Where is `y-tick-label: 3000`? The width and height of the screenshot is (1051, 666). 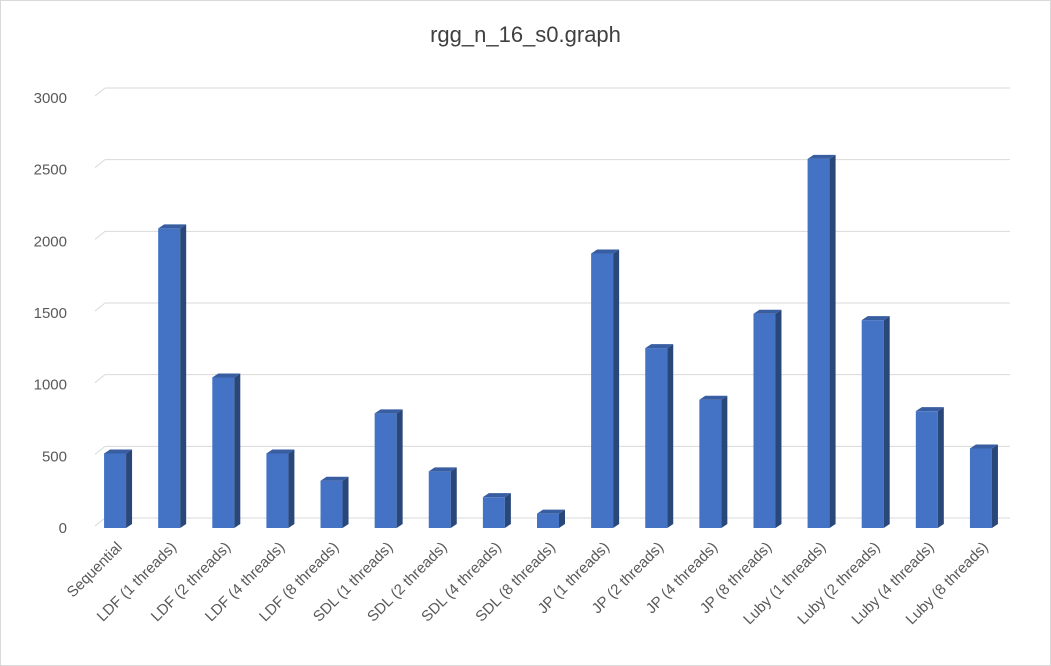
y-tick-label: 3000 is located at coordinates (50, 98).